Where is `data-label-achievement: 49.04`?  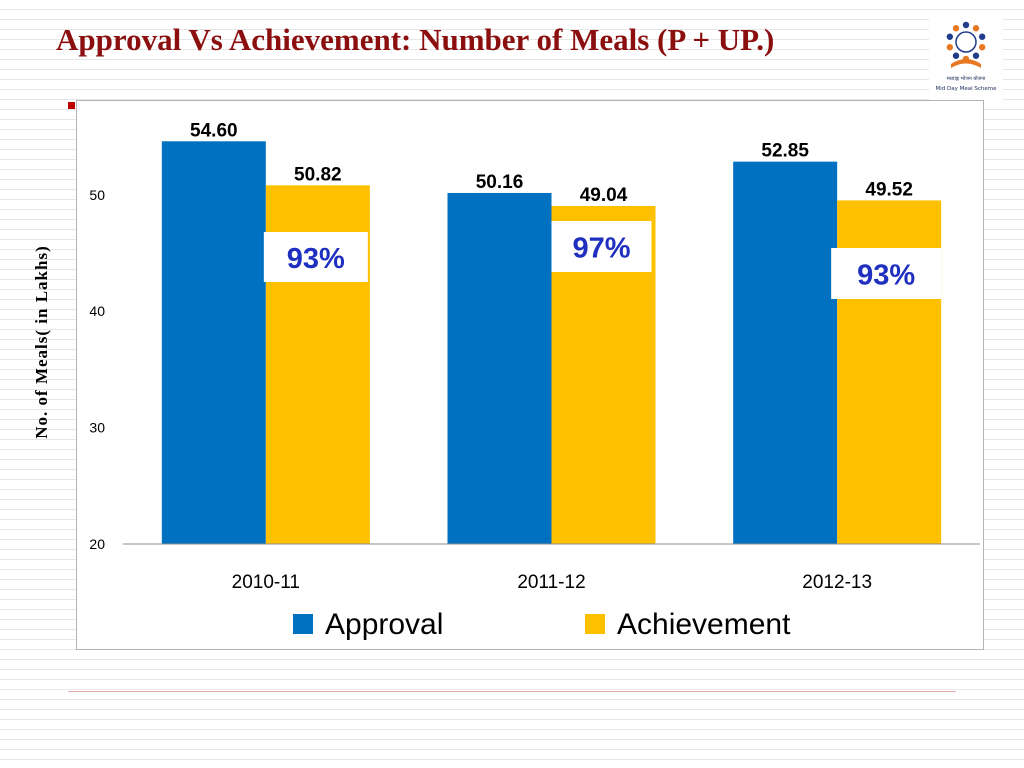
data-label-achievement: 49.04 is located at coordinates (604, 195).